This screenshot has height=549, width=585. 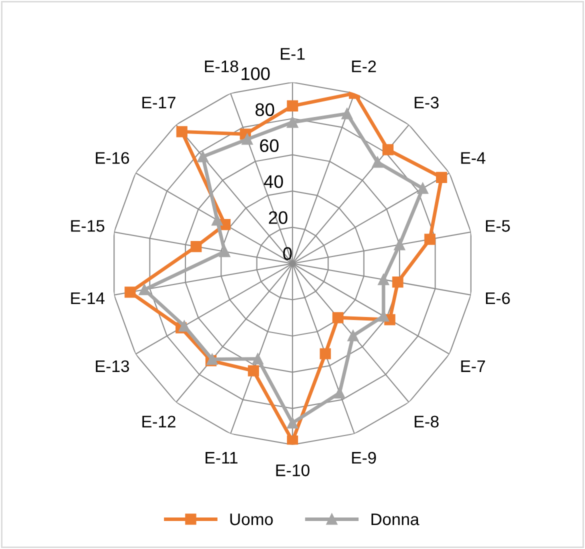 What do you see at coordinates (88, 298) in the screenshot?
I see `spoke-label: E-14` at bounding box center [88, 298].